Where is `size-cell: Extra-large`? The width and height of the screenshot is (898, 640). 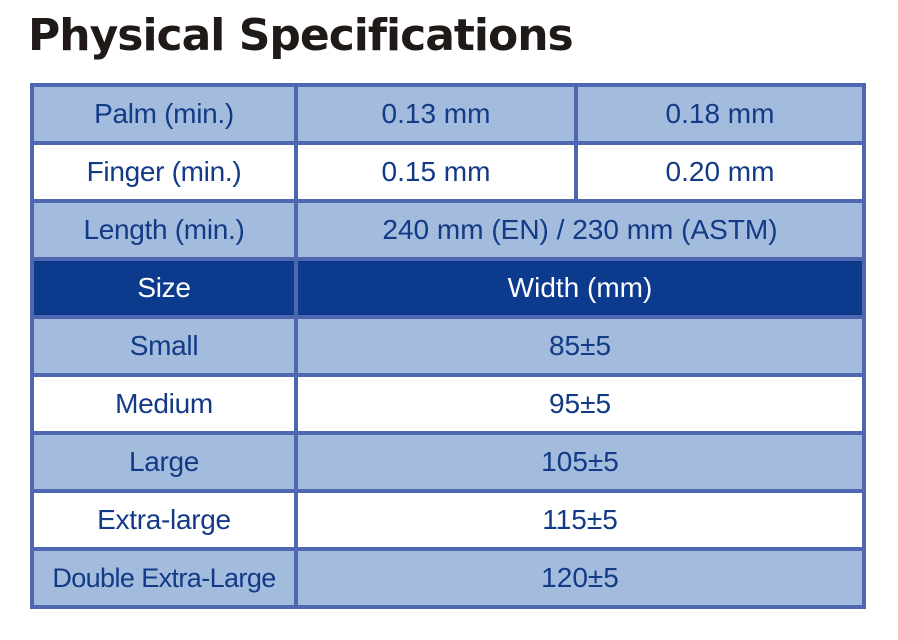
size-cell: Extra-large is located at coordinates (164, 520).